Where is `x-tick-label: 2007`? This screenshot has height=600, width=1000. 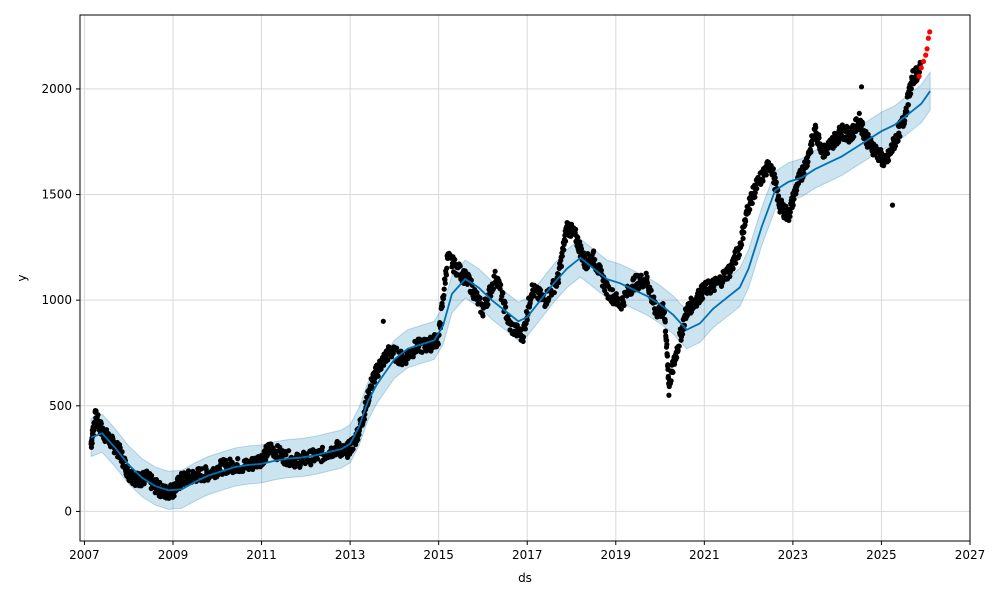 x-tick-label: 2007 is located at coordinates (84, 555).